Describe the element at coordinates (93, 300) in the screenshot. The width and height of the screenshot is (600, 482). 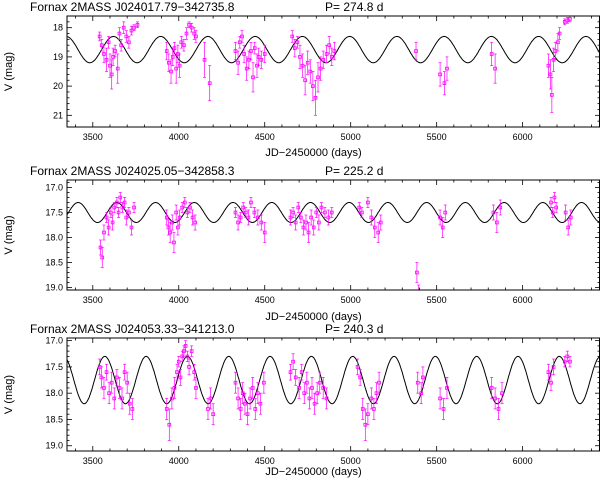
I see `x-tick-label: 3500` at that location.